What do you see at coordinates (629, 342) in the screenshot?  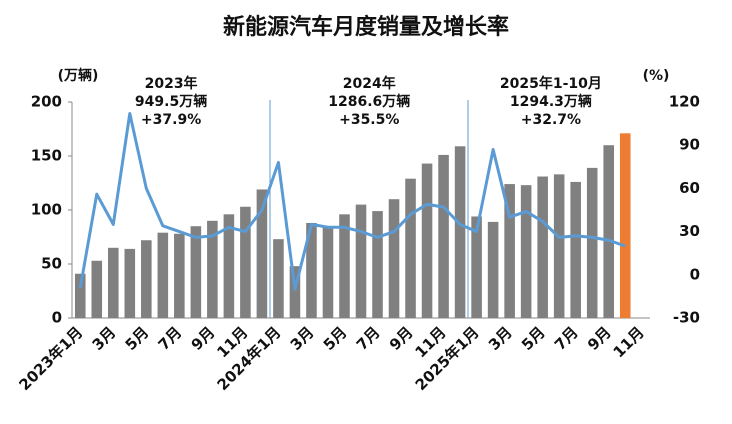 I see `x-tick-label: 11月` at bounding box center [629, 342].